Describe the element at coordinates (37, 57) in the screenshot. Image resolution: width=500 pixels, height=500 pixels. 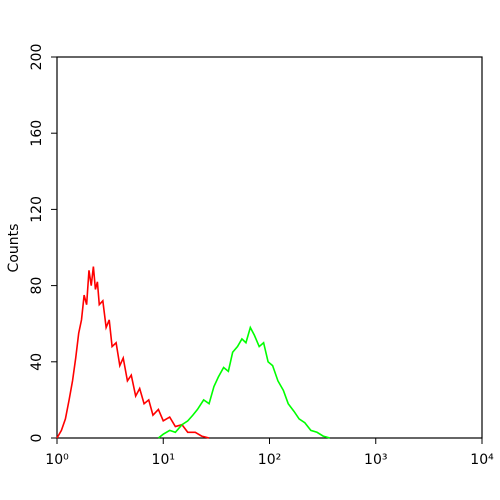
I see `y-tick-label: 200` at that location.